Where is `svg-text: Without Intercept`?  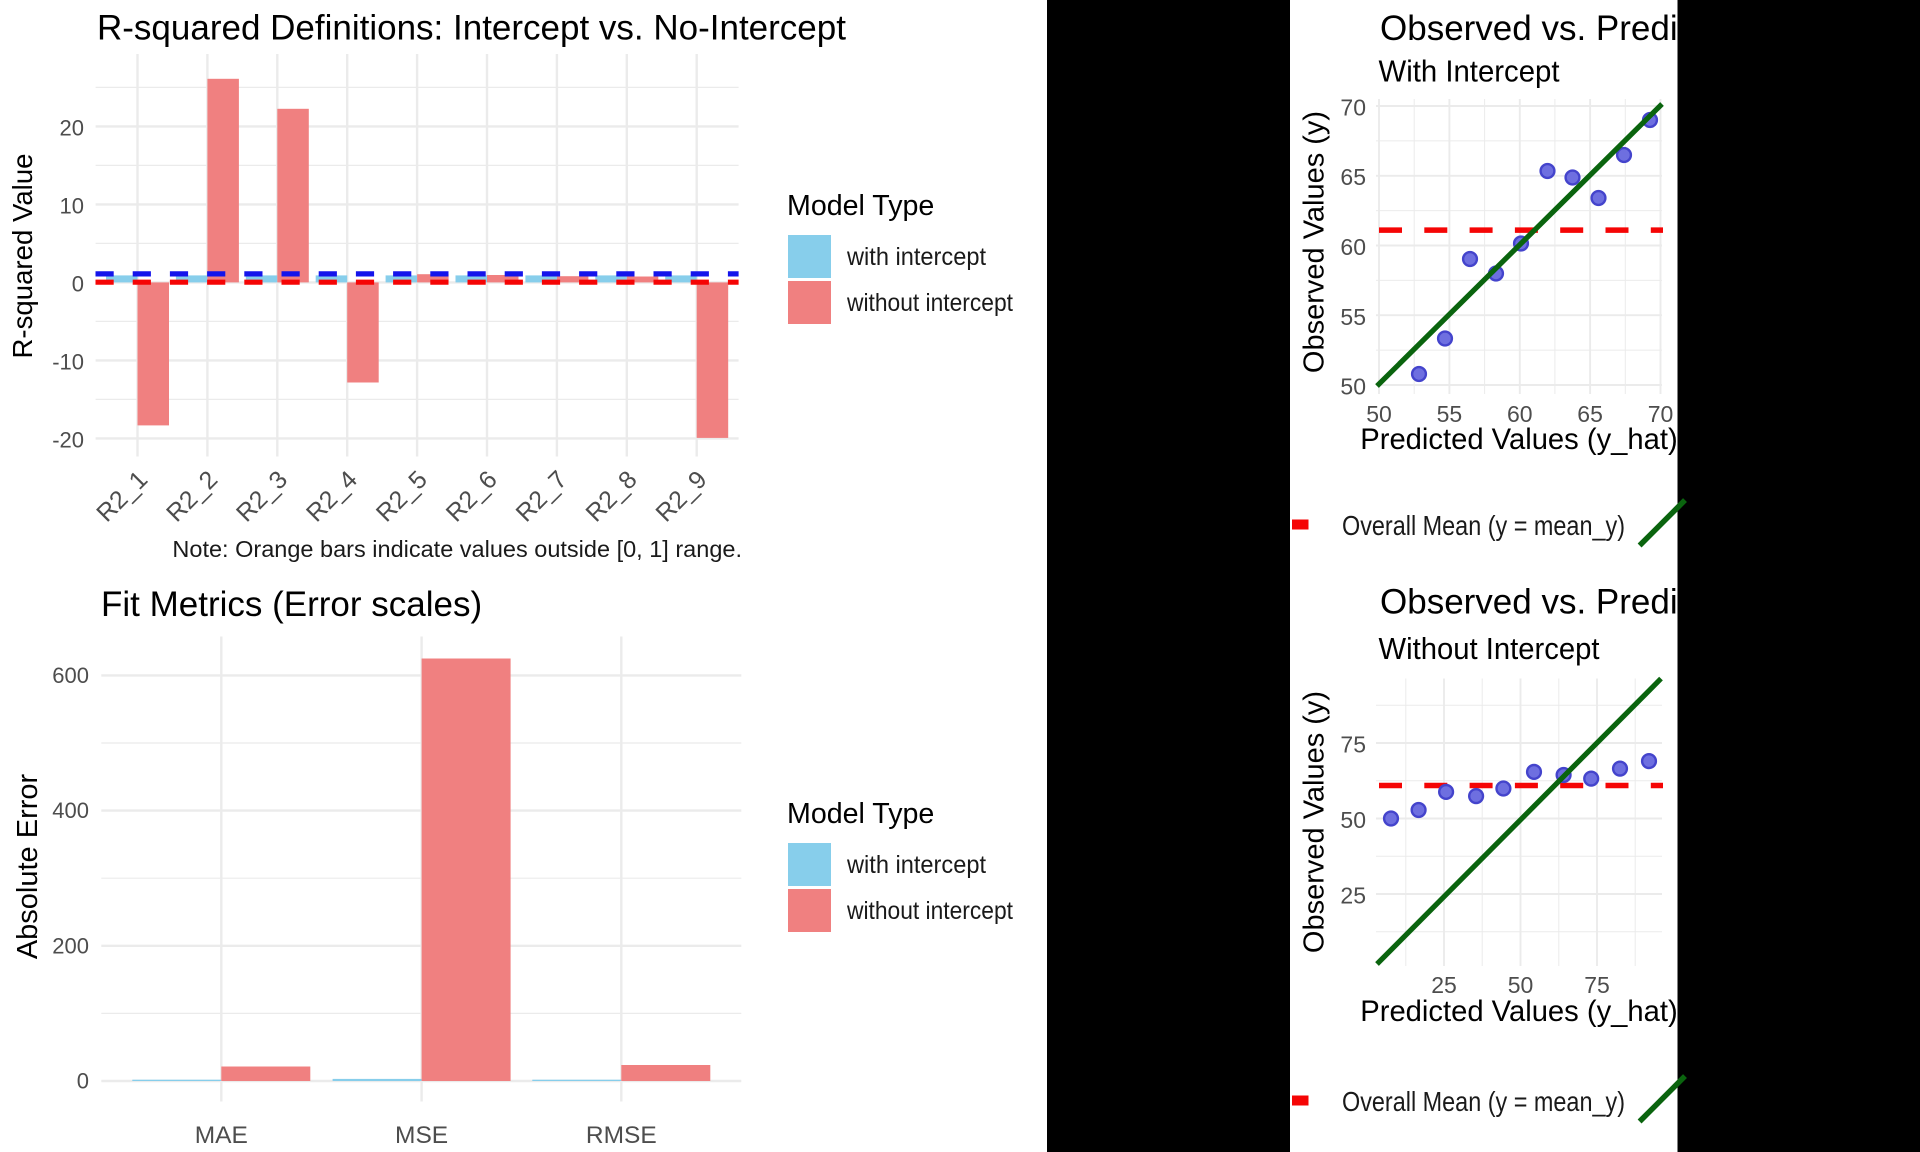
svg-text: Without Intercept is located at coordinates (1489, 649).